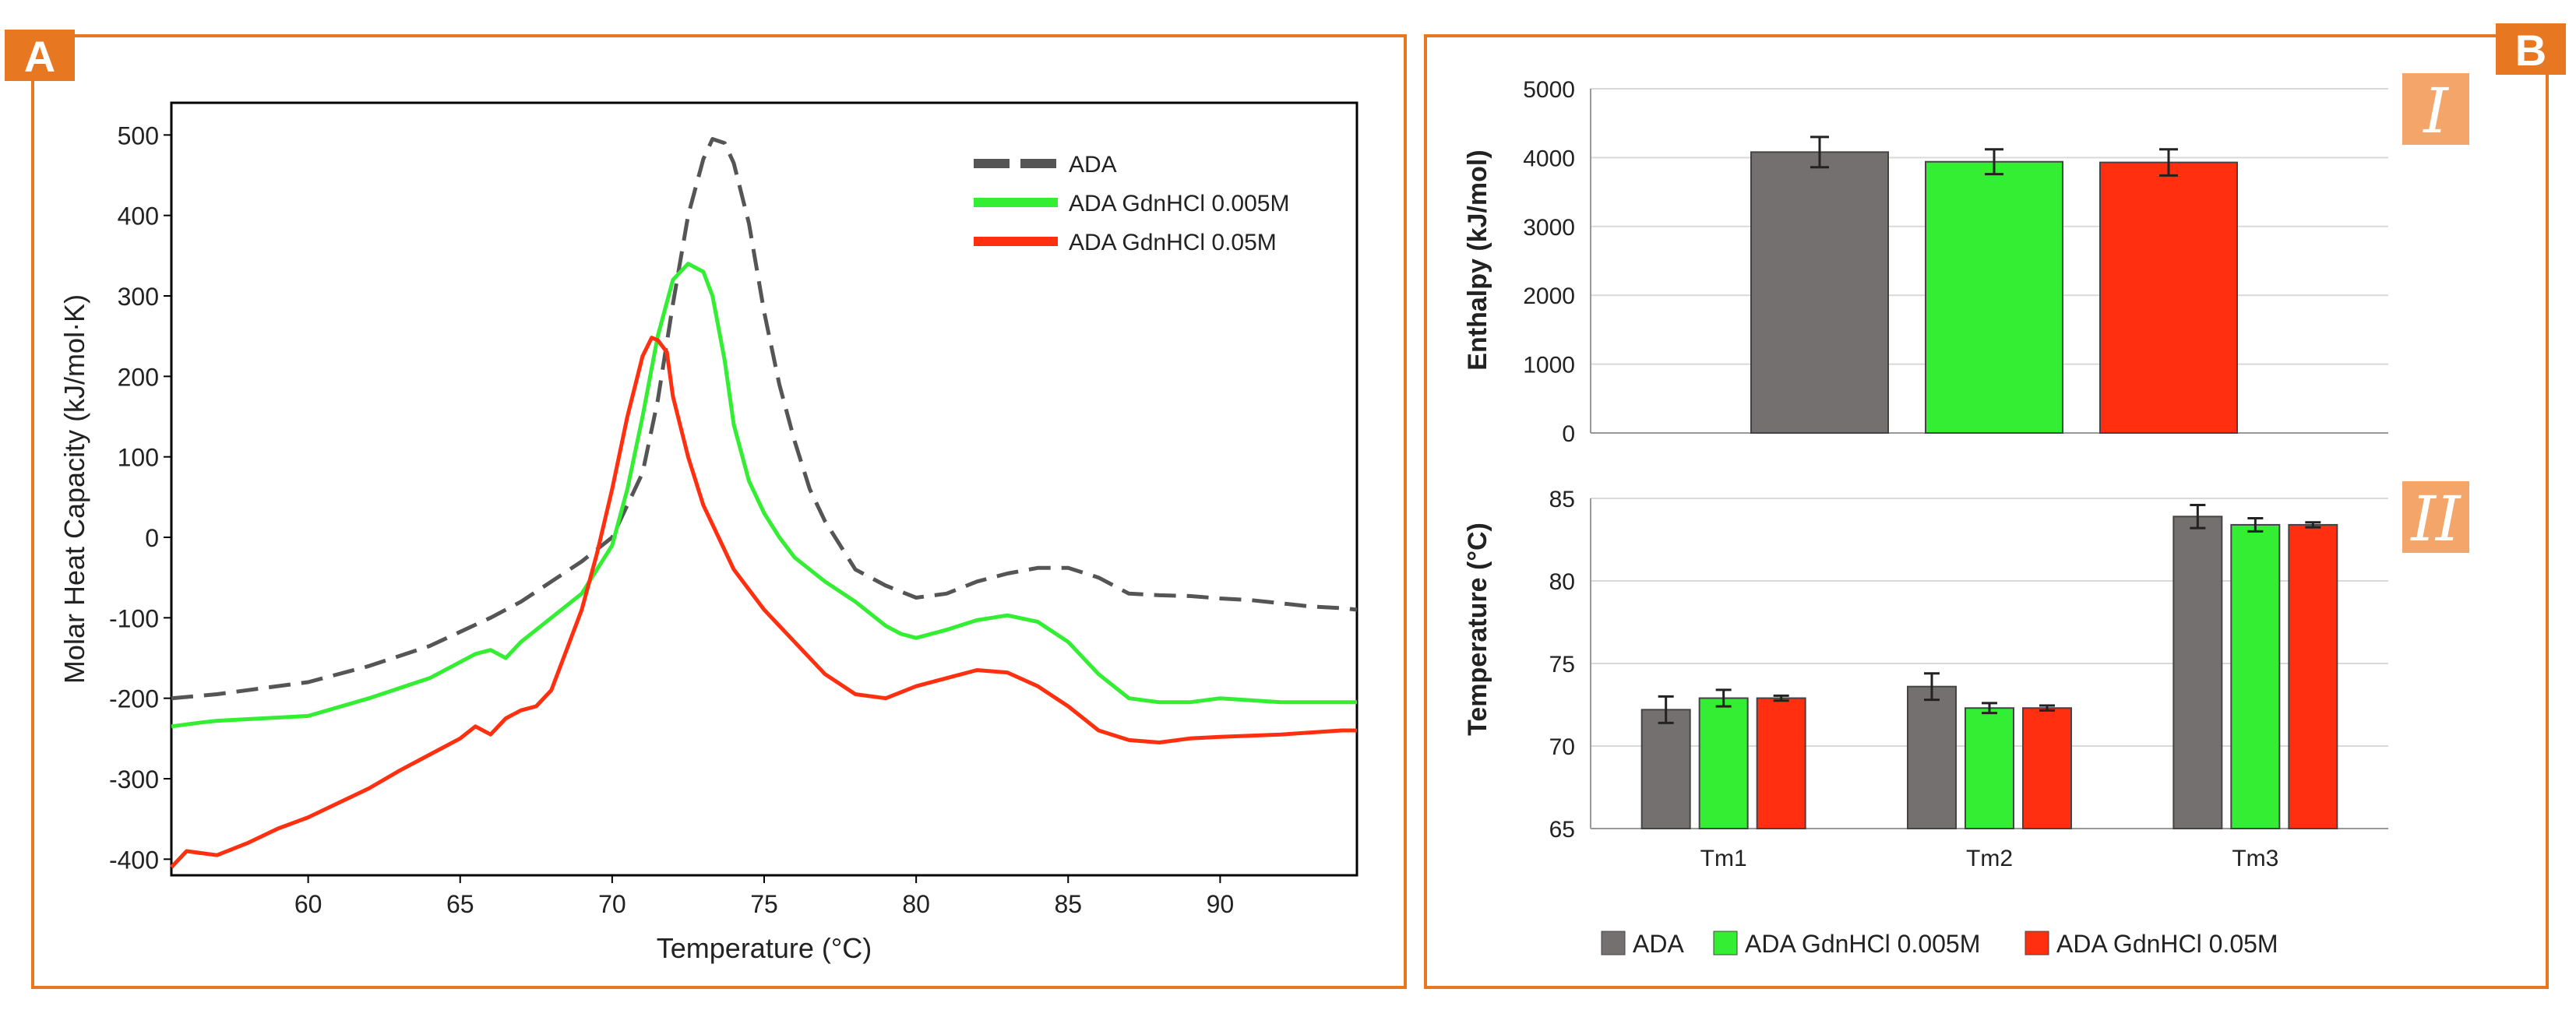 The image size is (2576, 1010). What do you see at coordinates (1862, 944) in the screenshot?
I see `legend-label-b: ADA GdnHCl 0.005M` at bounding box center [1862, 944].